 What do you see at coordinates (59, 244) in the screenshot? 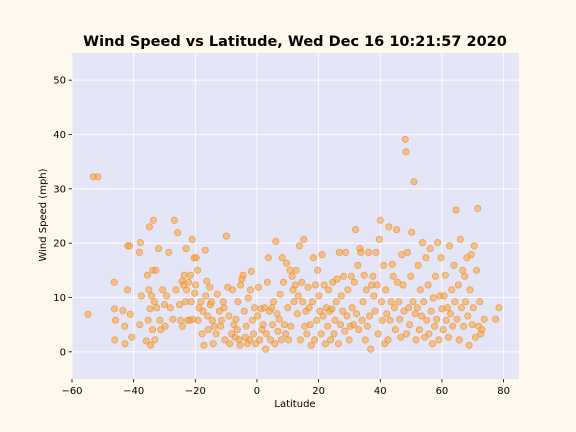
I see `y-tick-label: 20` at bounding box center [59, 244].